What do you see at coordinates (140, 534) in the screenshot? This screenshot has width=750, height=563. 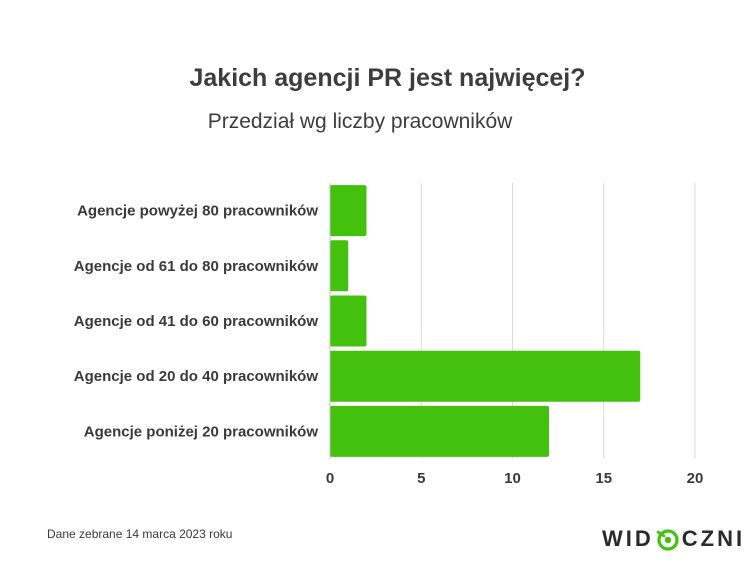 I see `footnote: Dane zebrane 14 marca 2023 roku` at bounding box center [140, 534].